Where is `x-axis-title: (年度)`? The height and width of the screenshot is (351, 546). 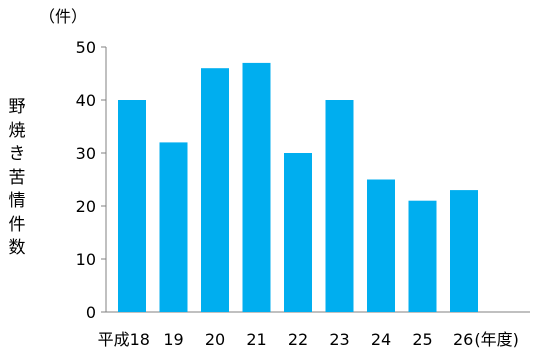 x-axis-title: (年度) is located at coordinates (496, 339).